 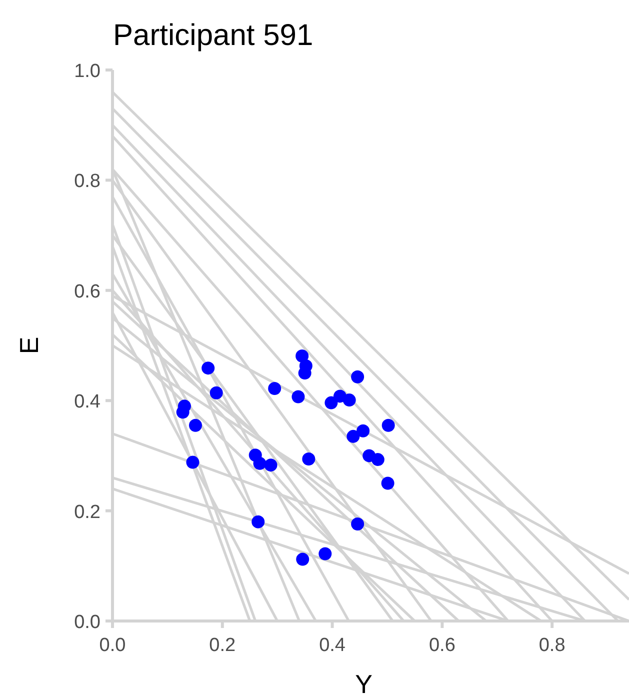 I want to click on y-tick-label: 0.8, so click(x=87, y=181).